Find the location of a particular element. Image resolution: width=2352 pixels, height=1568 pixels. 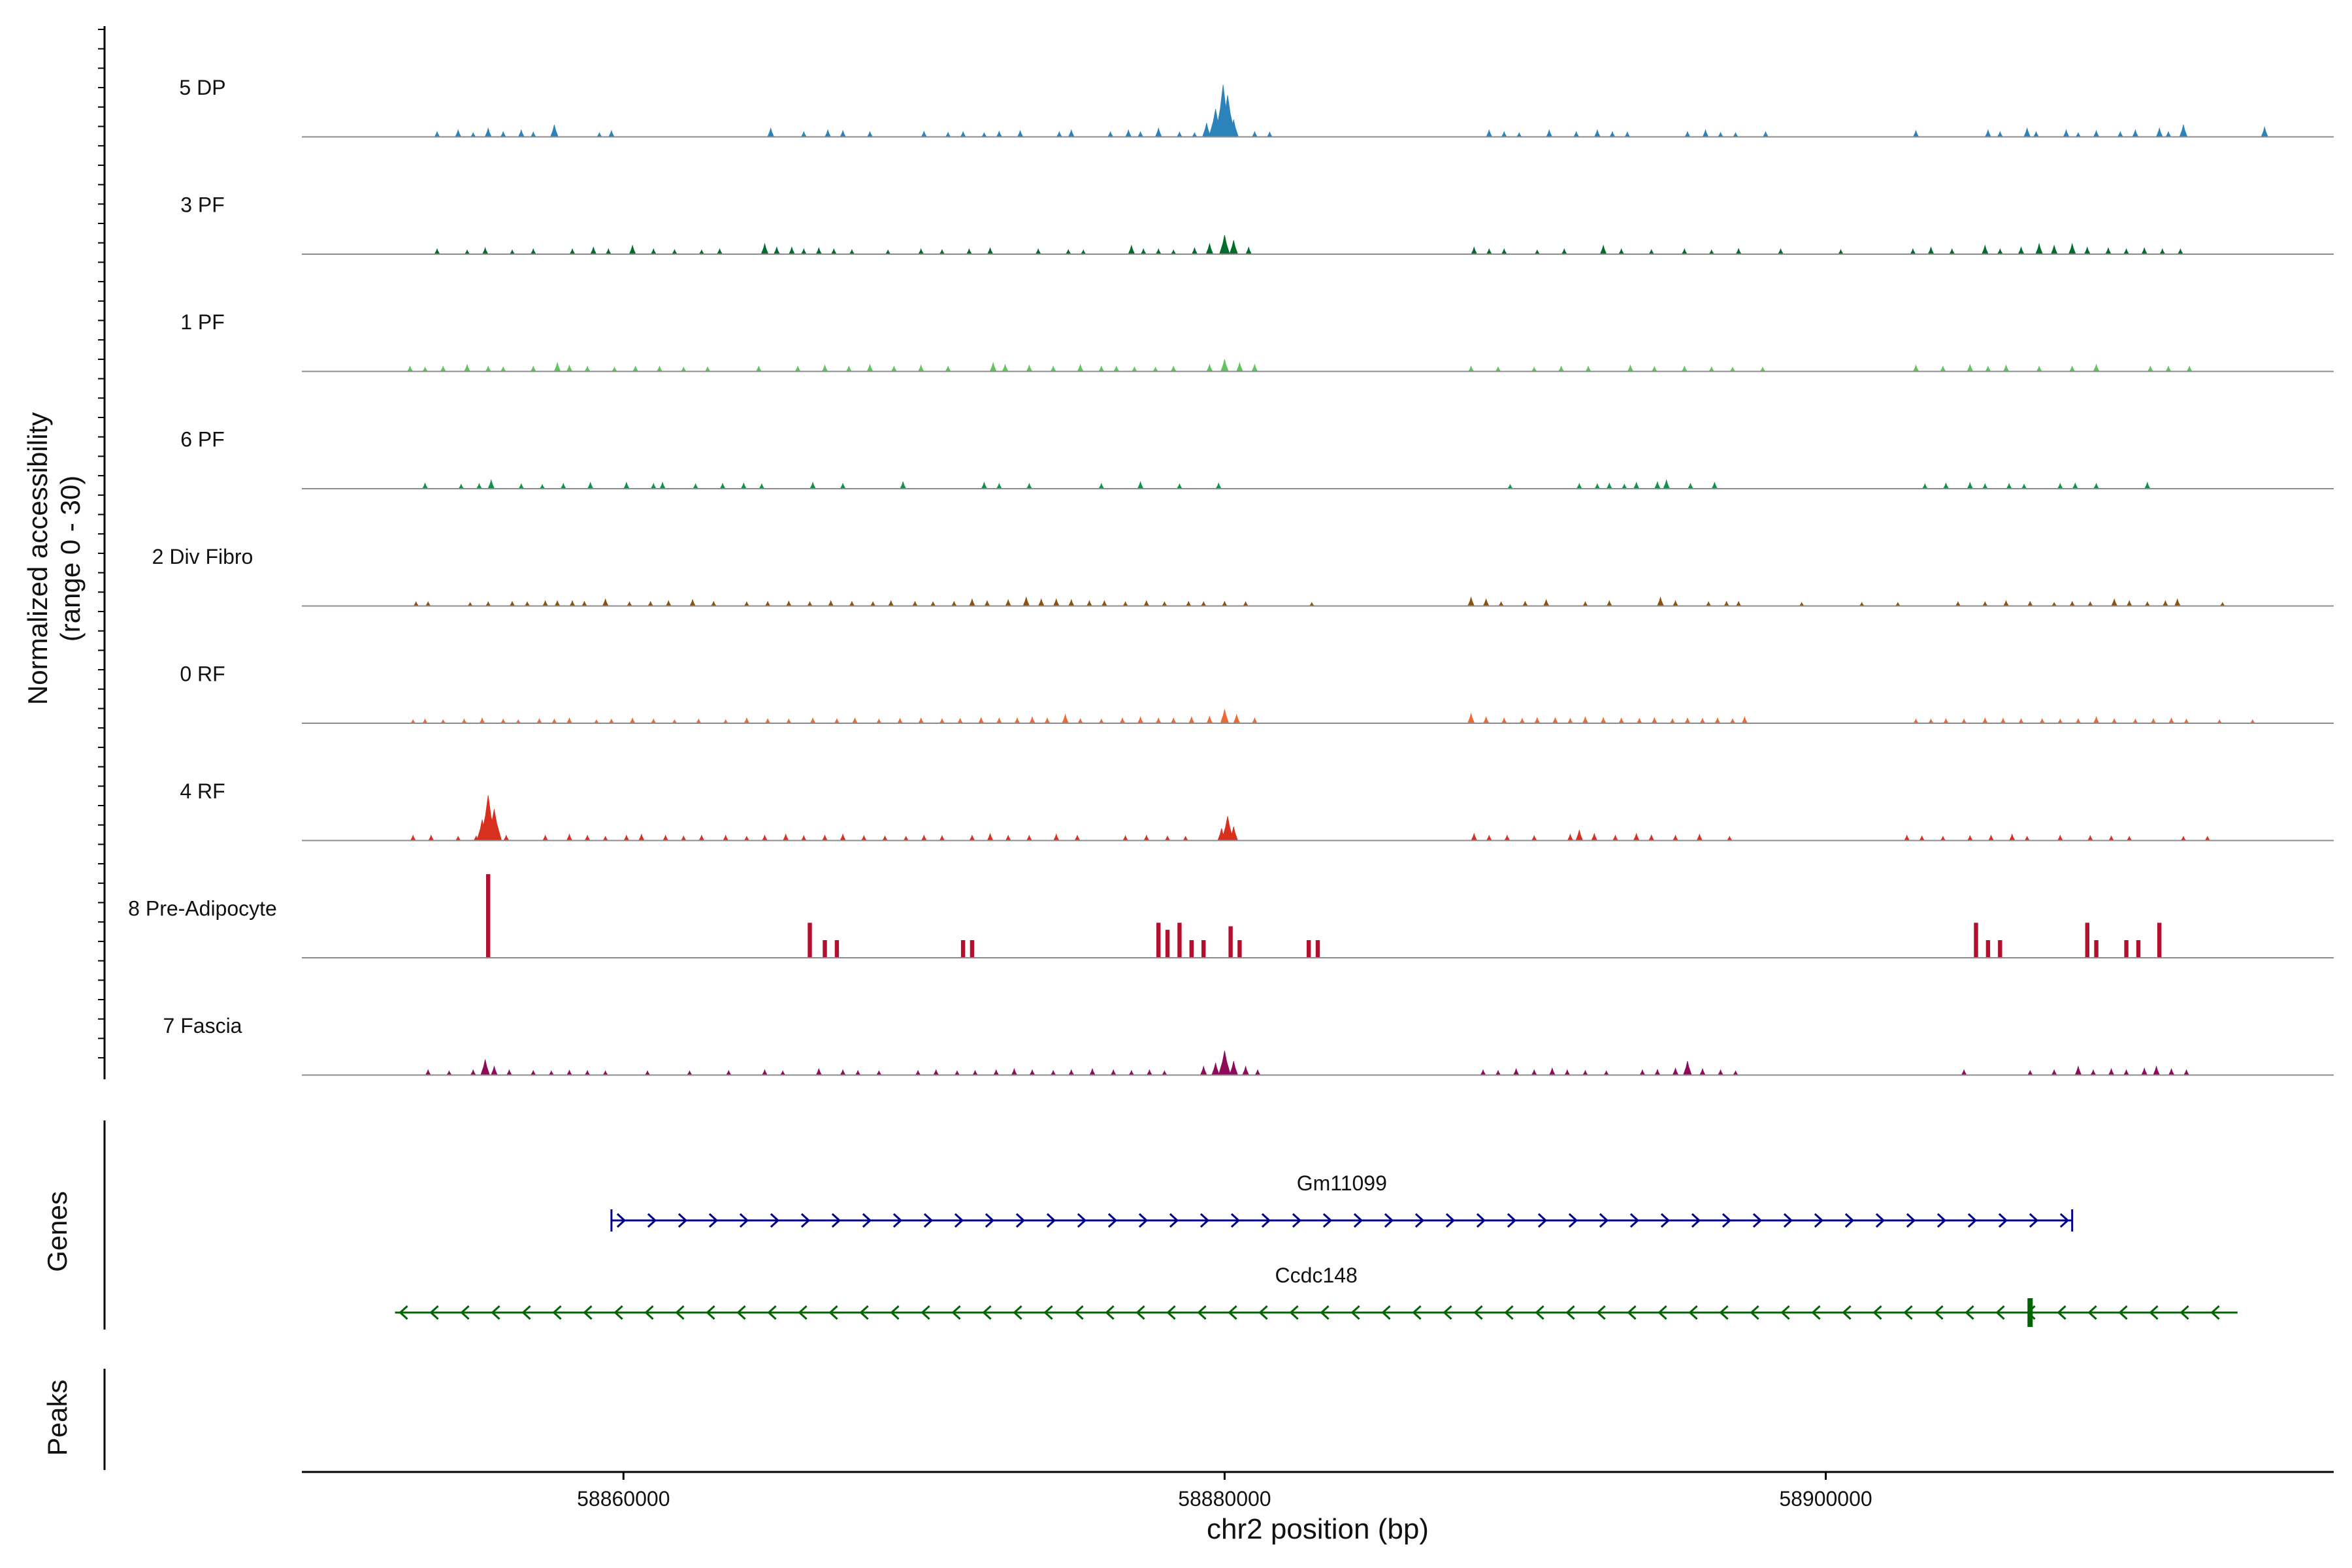

genes-panel-title: Genes is located at coordinates (57, 1231).